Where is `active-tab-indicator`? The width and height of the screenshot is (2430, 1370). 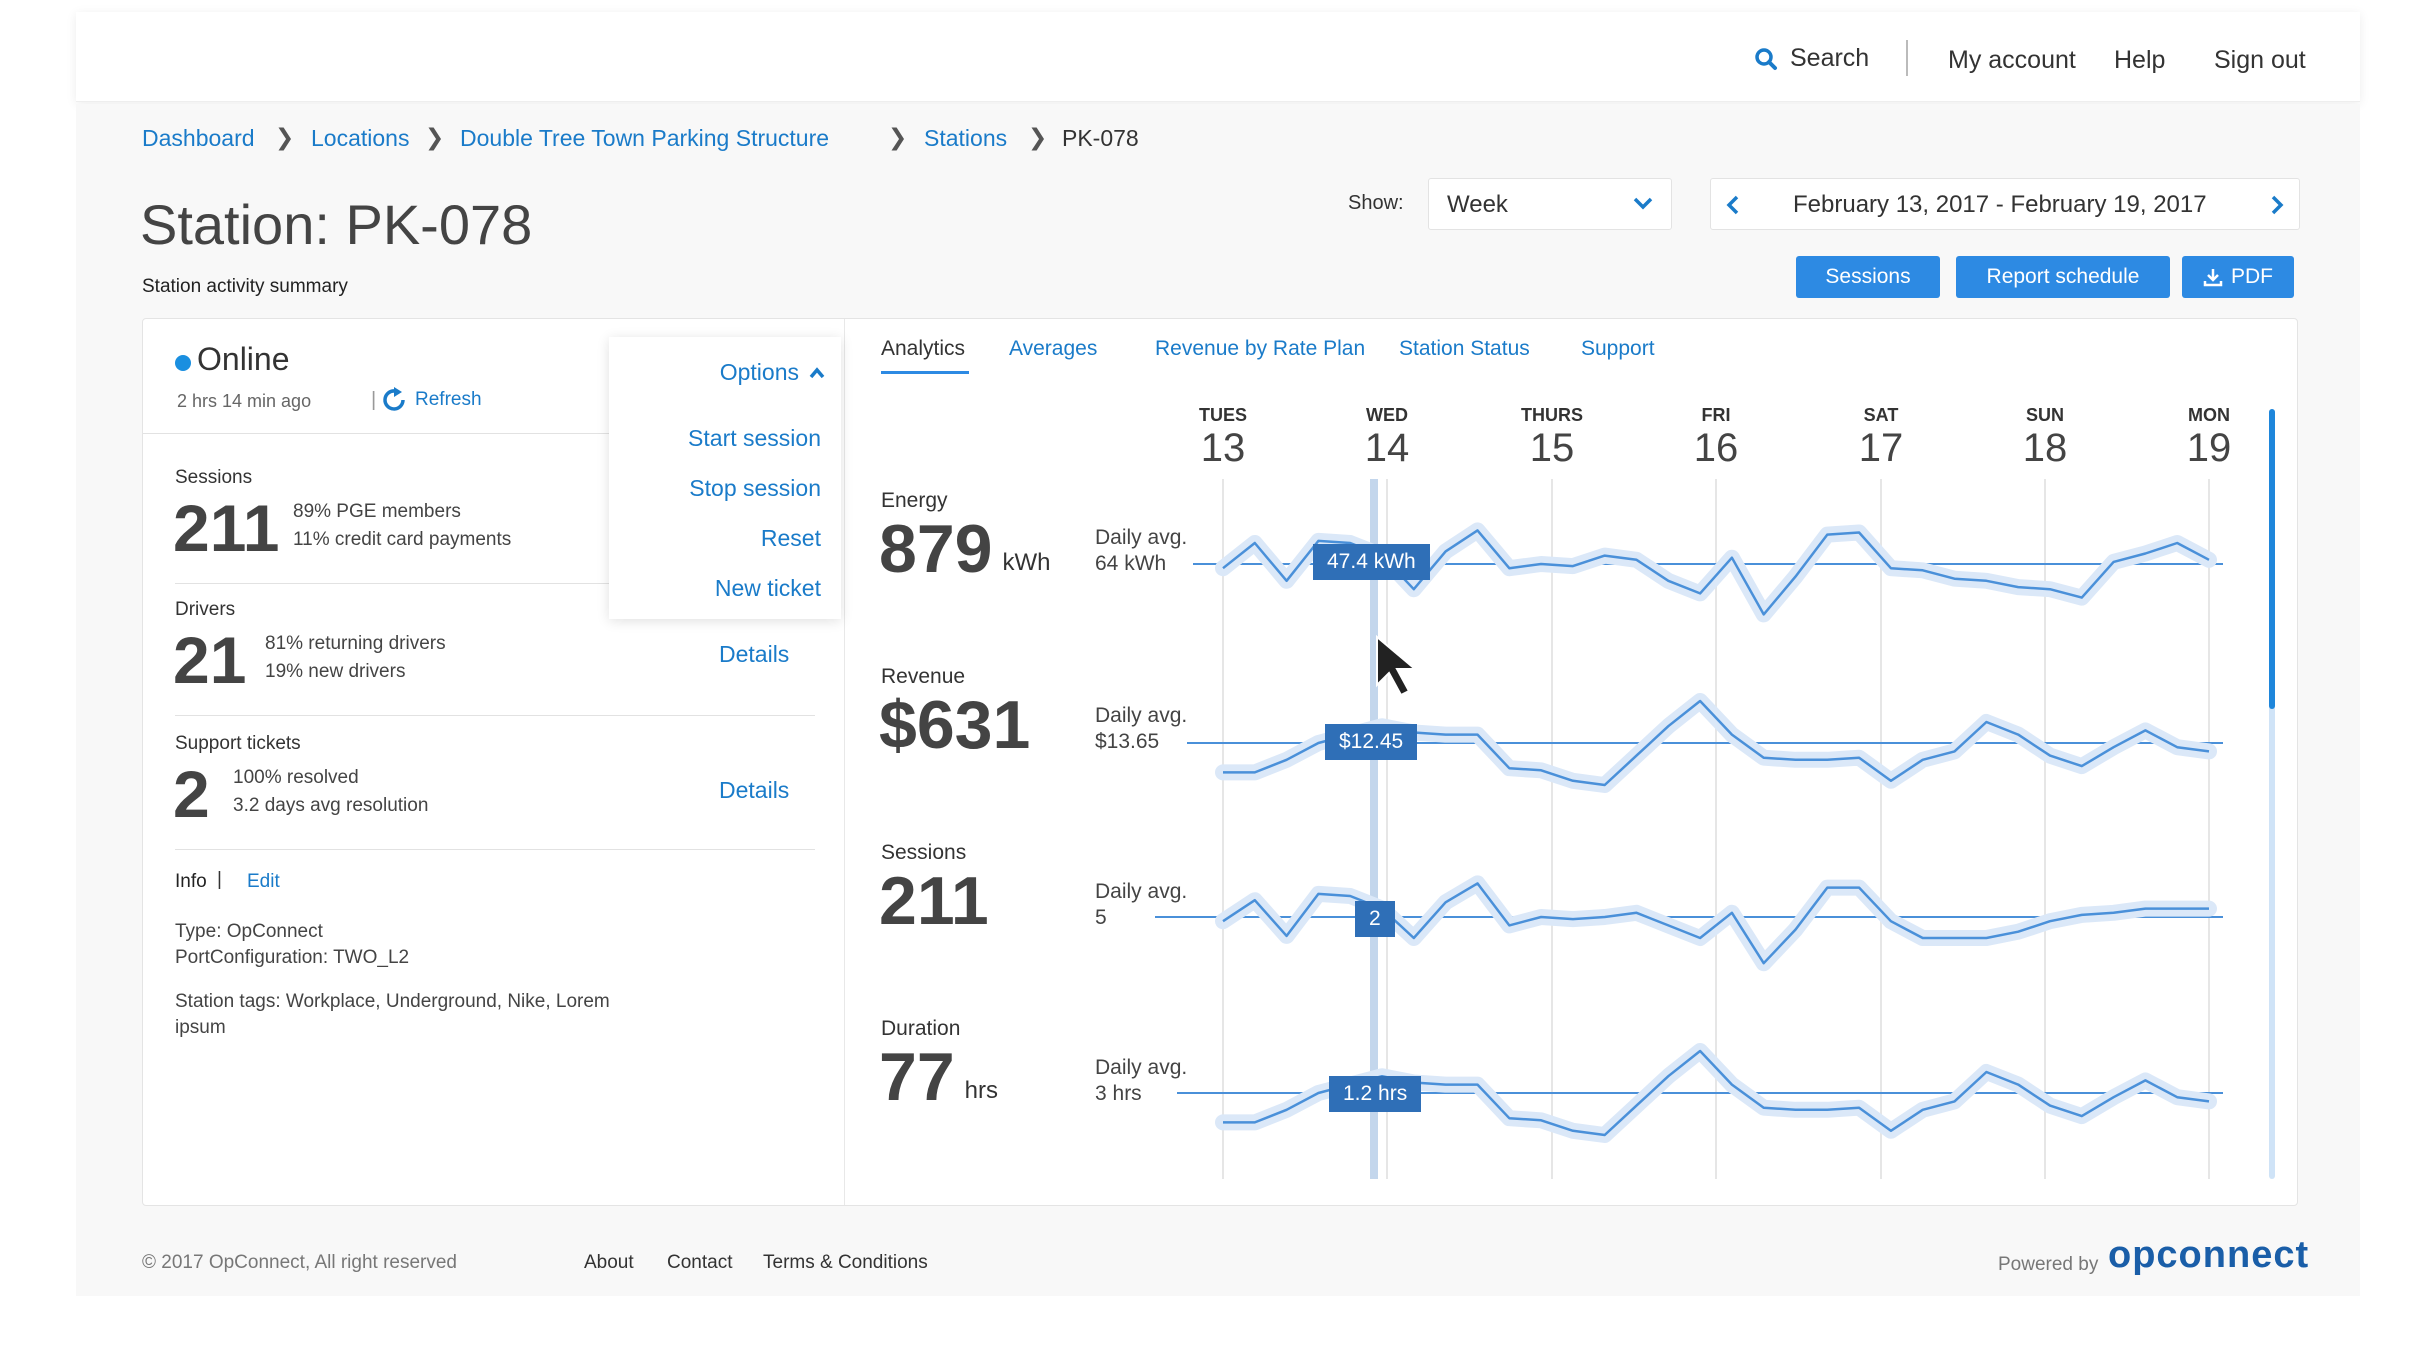
active-tab-indicator is located at coordinates (925, 372).